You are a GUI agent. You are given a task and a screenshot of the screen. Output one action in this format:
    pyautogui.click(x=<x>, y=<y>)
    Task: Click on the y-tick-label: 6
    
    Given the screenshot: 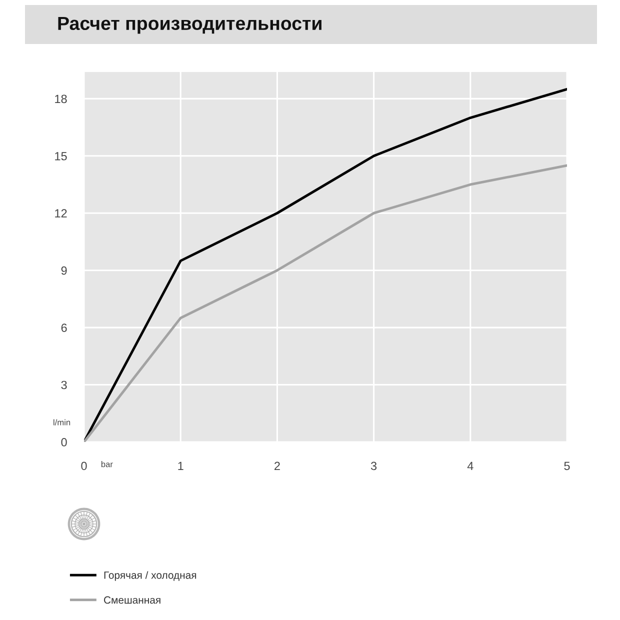 What is the action you would take?
    pyautogui.click(x=64, y=328)
    